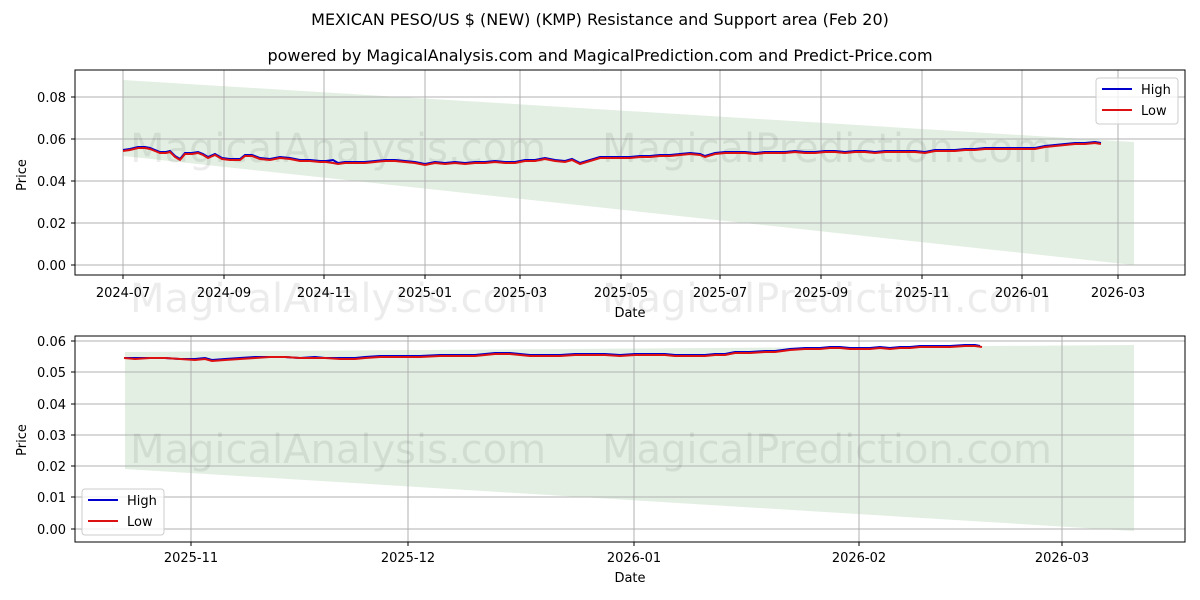 The image size is (1200, 600). I want to click on watermark-left-lower: MagicalAnalysis.com, so click(338, 299).